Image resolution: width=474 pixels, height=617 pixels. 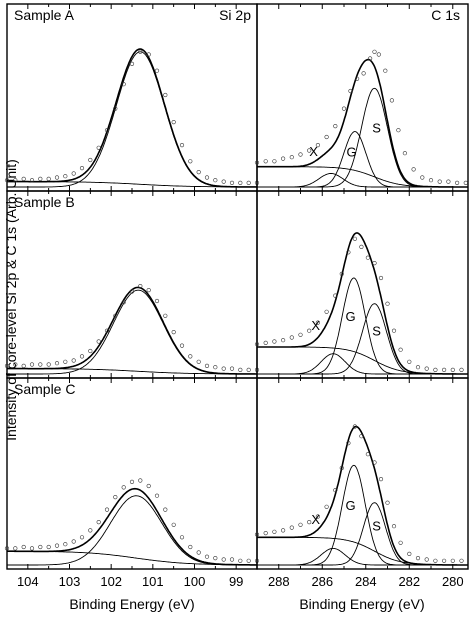 I want to click on sample-label: Sample B, so click(x=44, y=202).